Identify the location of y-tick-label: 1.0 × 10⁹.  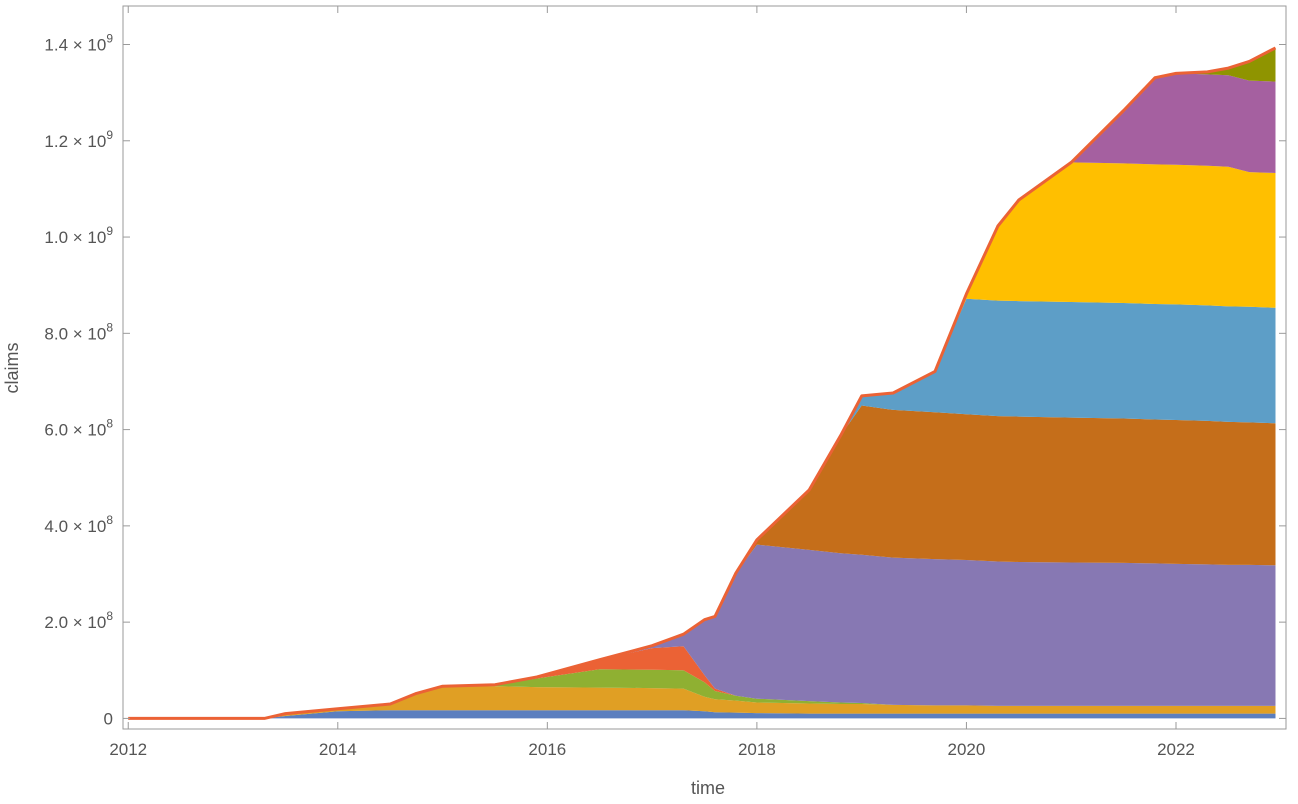
(78, 235).